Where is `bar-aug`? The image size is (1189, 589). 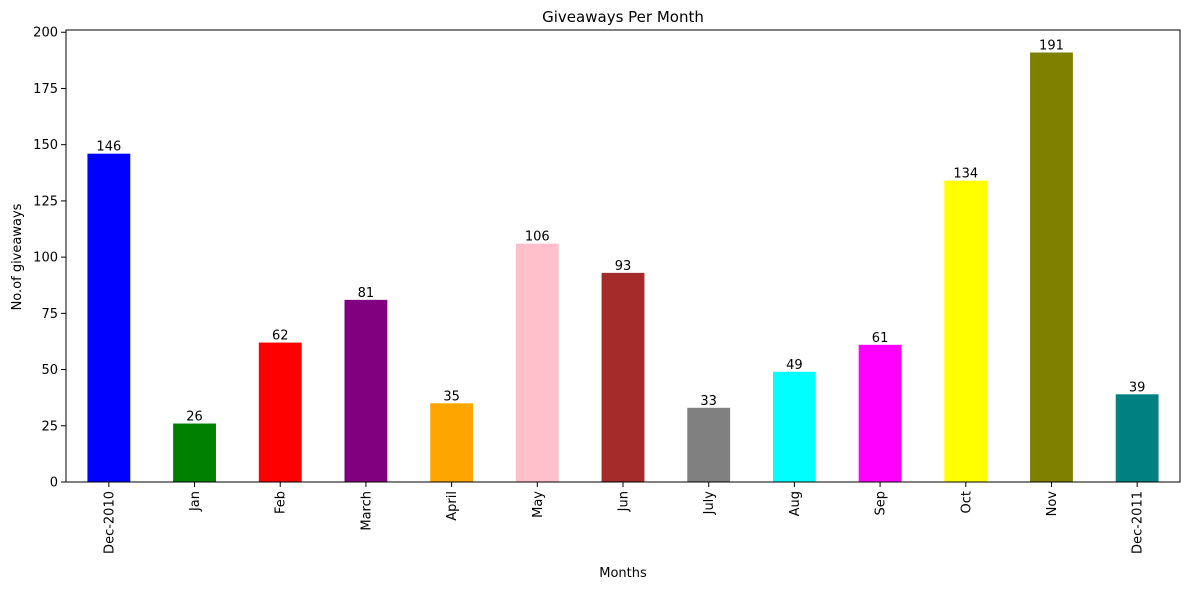
bar-aug is located at coordinates (794, 426).